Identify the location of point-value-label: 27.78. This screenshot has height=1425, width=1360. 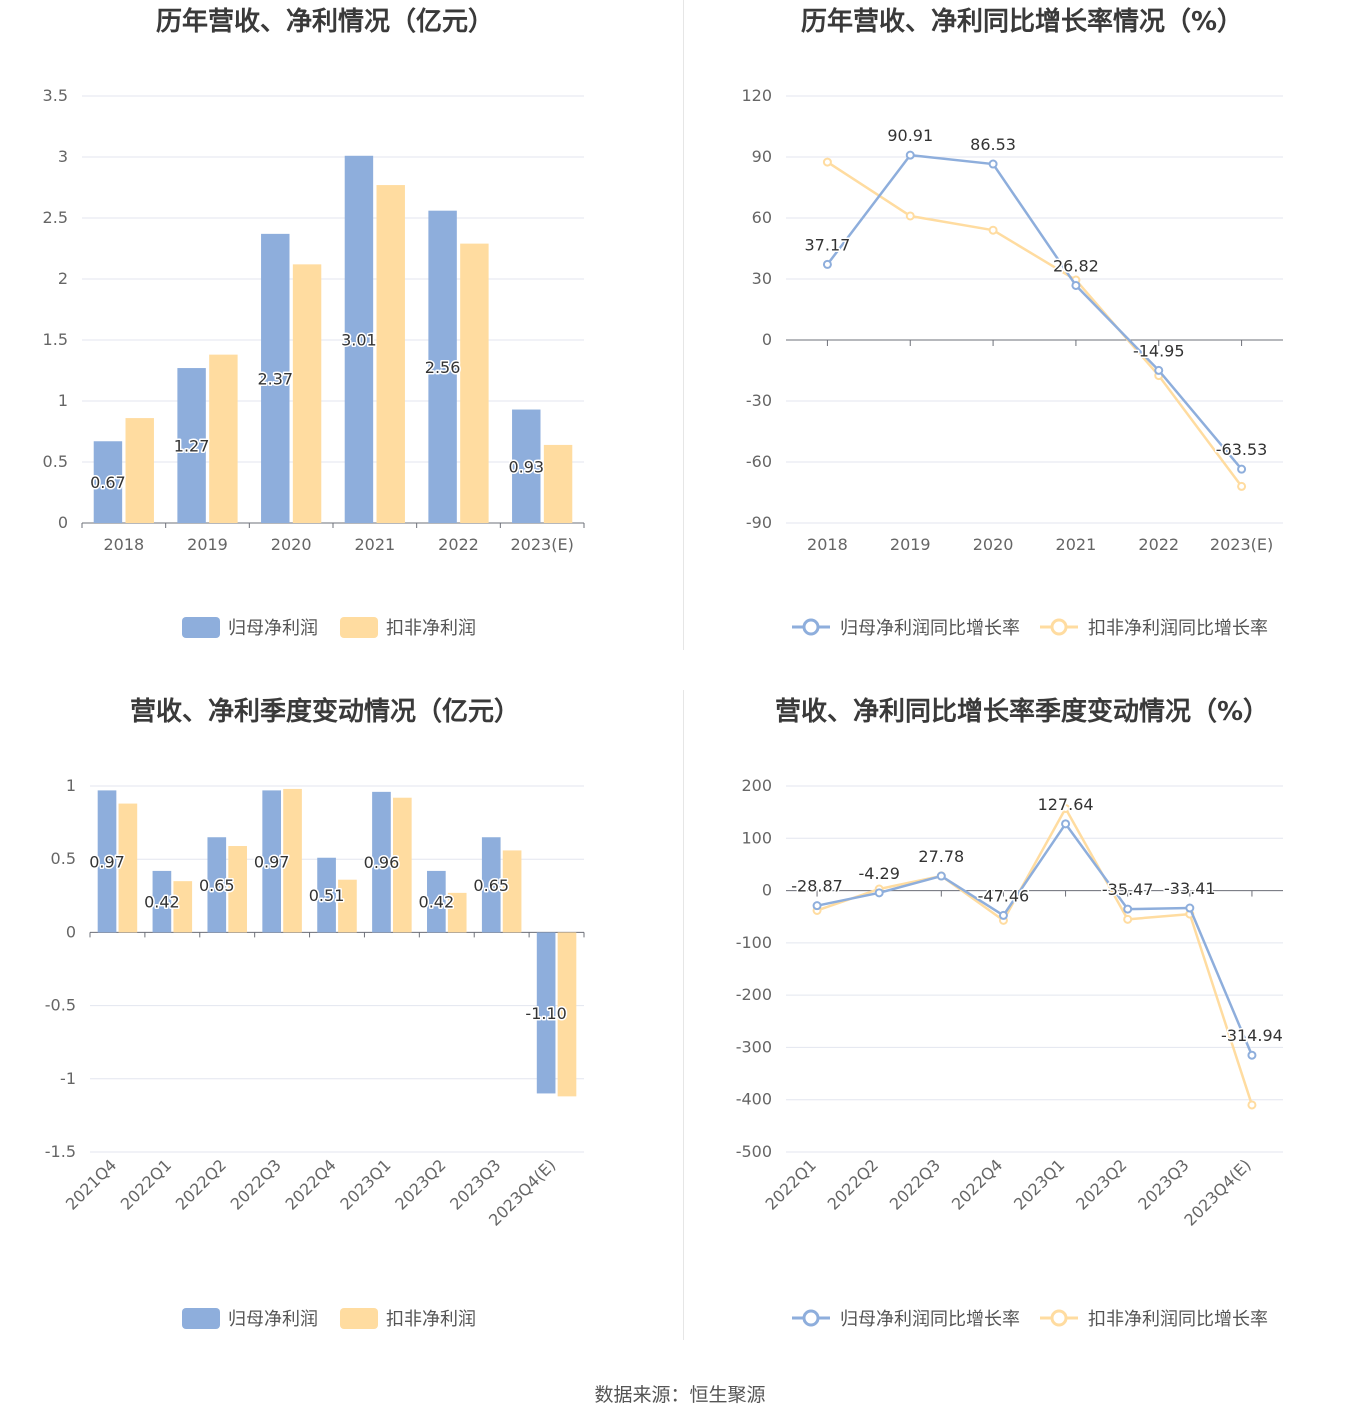
(941, 856).